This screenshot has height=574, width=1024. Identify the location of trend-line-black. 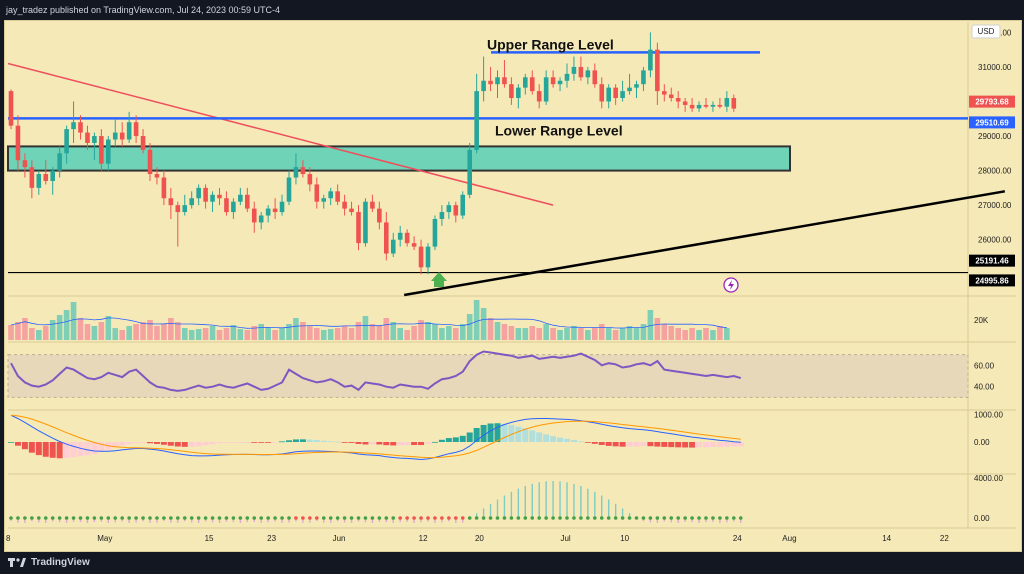
(704, 243).